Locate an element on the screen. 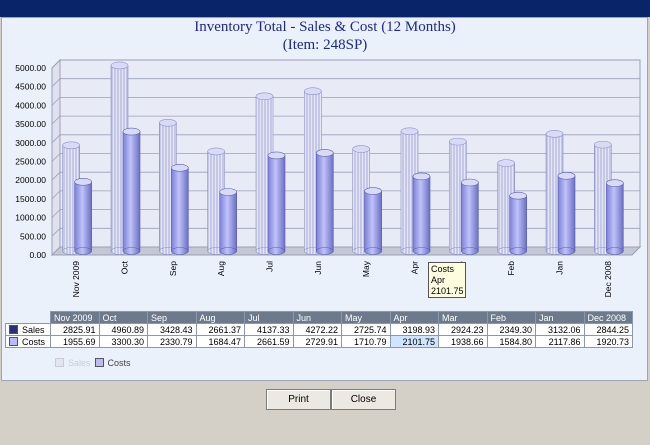 The width and height of the screenshot is (650, 445). table-column-header: May is located at coordinates (366, 317).